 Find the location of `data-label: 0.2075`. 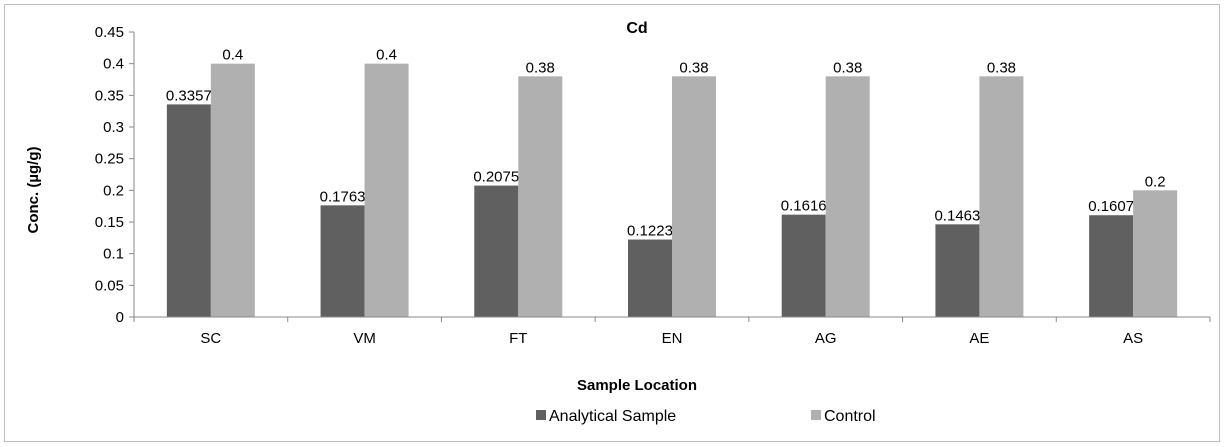

data-label: 0.2075 is located at coordinates (496, 177).